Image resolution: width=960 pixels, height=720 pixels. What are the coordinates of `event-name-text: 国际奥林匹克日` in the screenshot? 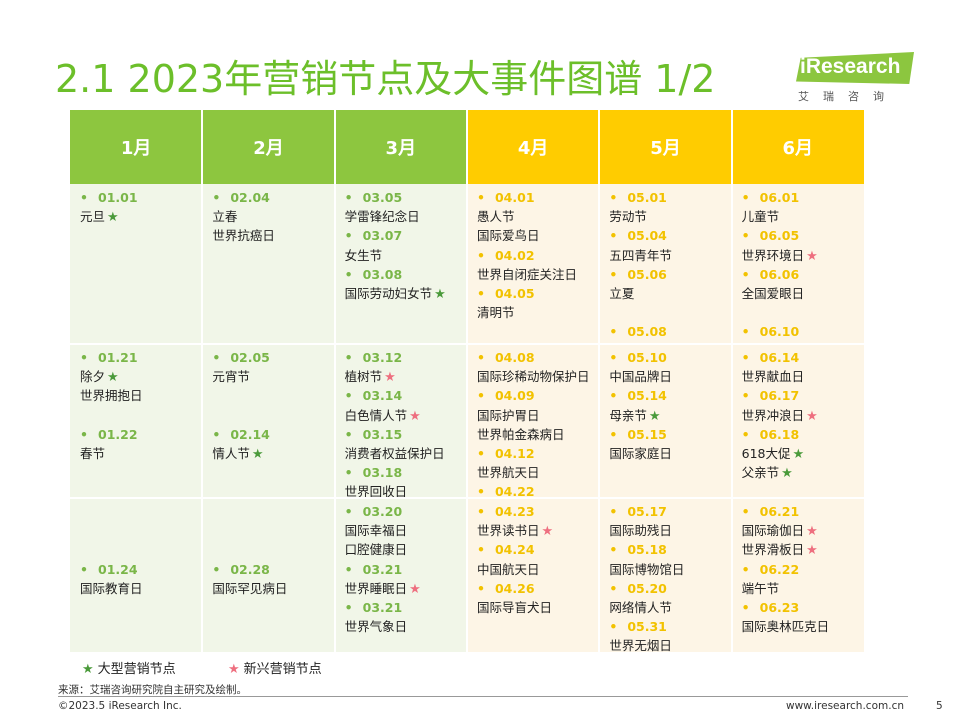 It's located at (785, 627).